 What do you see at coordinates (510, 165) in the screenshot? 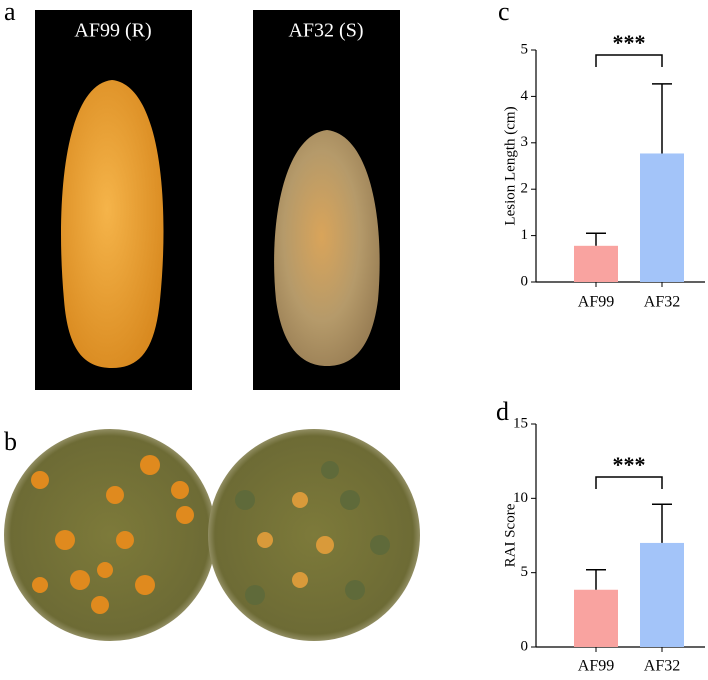
I see `y-axis-label: Lesion Length (cm)` at bounding box center [510, 165].